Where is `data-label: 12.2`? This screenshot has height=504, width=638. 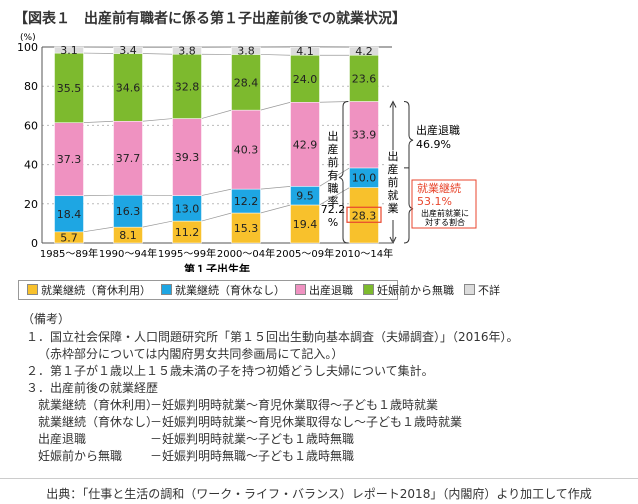
data-label: 12.2 is located at coordinates (246, 201).